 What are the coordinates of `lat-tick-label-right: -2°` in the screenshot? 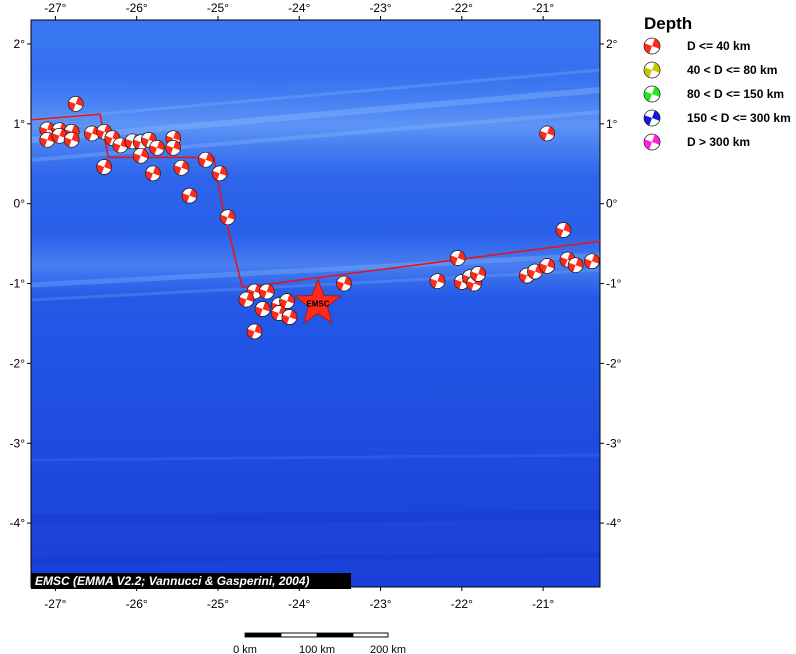 It's located at (614, 363).